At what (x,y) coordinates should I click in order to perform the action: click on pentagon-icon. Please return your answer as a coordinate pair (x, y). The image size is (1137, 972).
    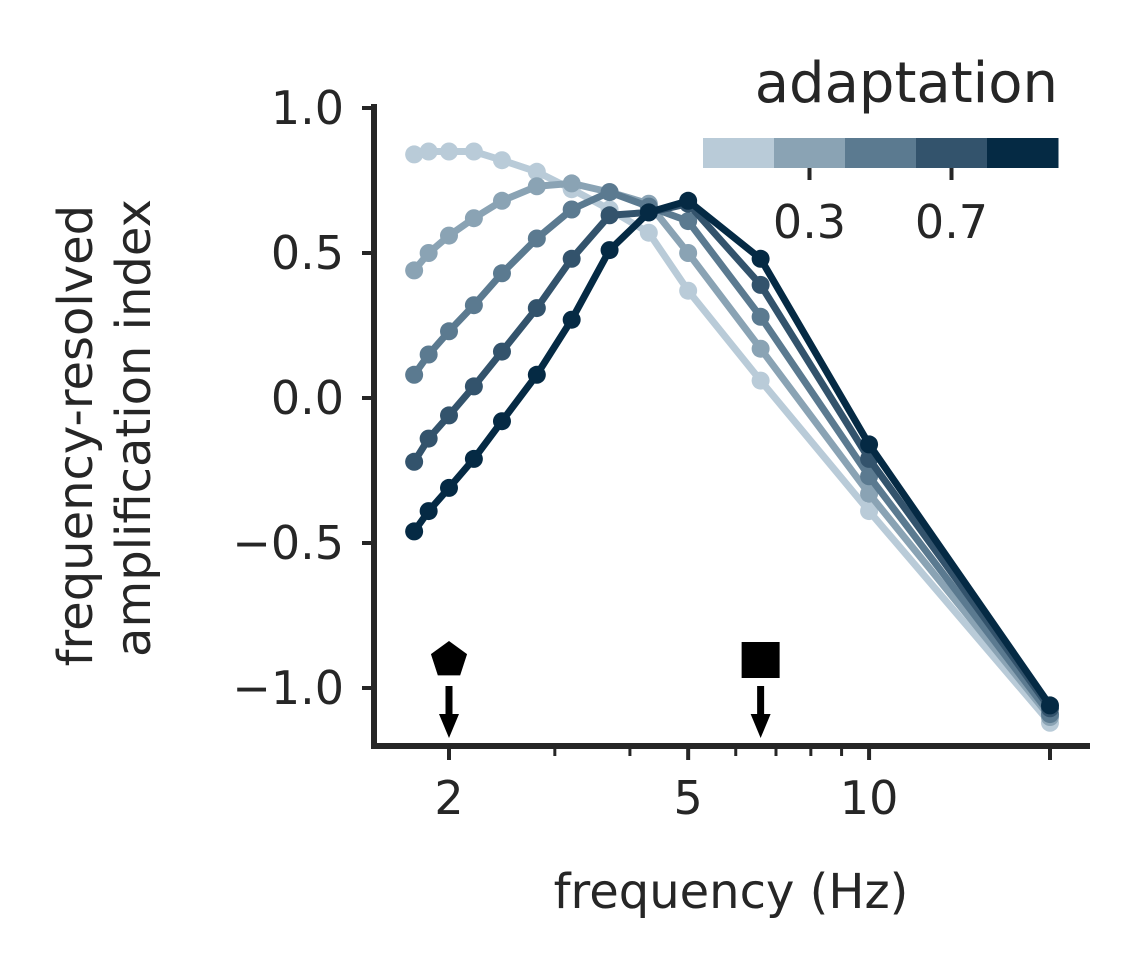
    Looking at the image, I should click on (449, 658).